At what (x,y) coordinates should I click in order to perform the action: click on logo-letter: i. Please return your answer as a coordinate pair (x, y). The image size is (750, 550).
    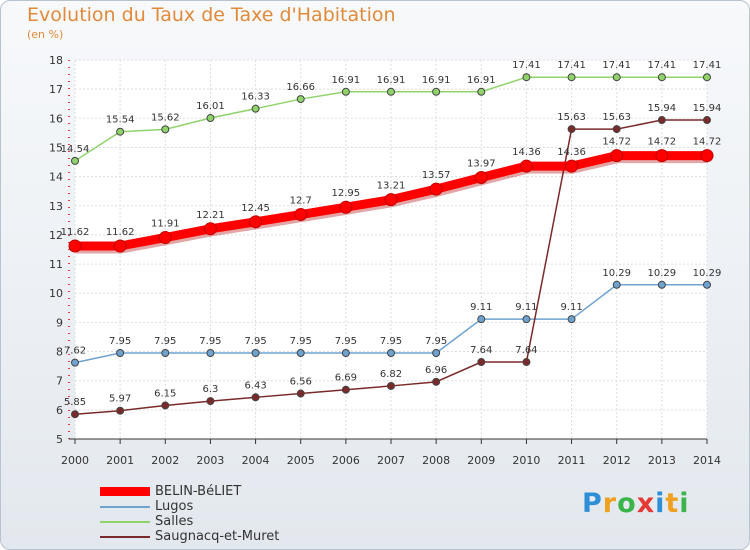
    Looking at the image, I should click on (660, 503).